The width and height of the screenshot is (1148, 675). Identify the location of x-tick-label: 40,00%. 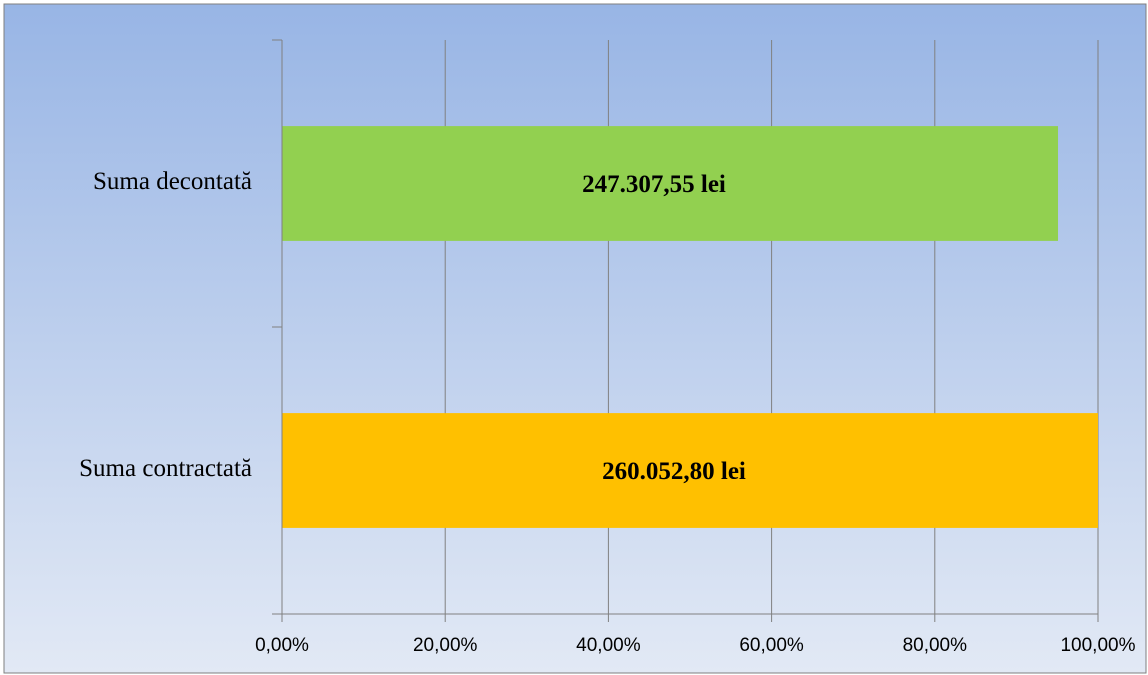
(608, 645).